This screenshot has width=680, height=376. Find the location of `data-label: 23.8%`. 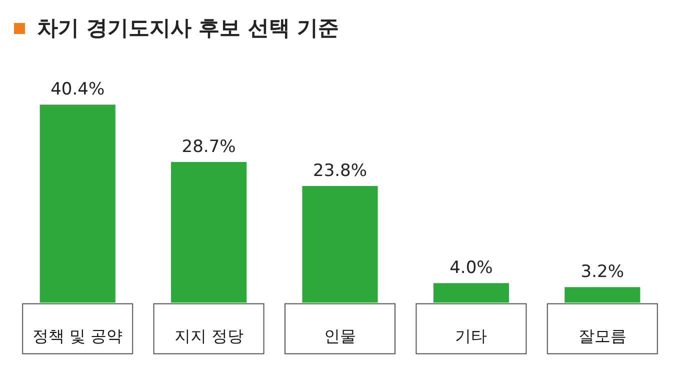

data-label: 23.8% is located at coordinates (340, 170).